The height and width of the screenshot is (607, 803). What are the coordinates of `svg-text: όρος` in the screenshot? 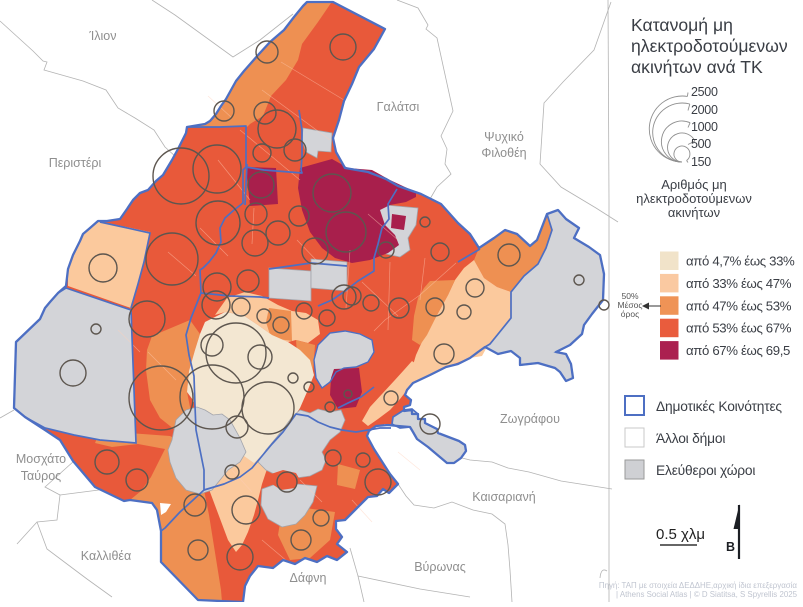 It's located at (630, 314).